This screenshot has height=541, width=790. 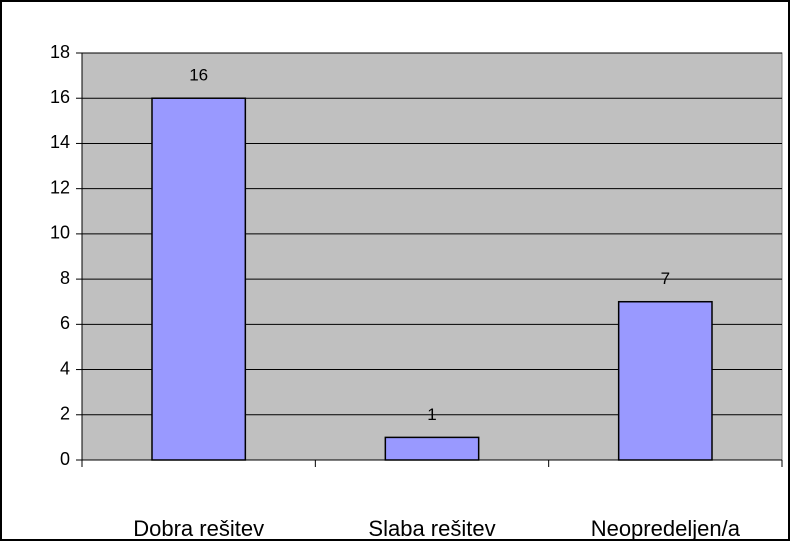 What do you see at coordinates (665, 278) in the screenshot?
I see `data-label: 7` at bounding box center [665, 278].